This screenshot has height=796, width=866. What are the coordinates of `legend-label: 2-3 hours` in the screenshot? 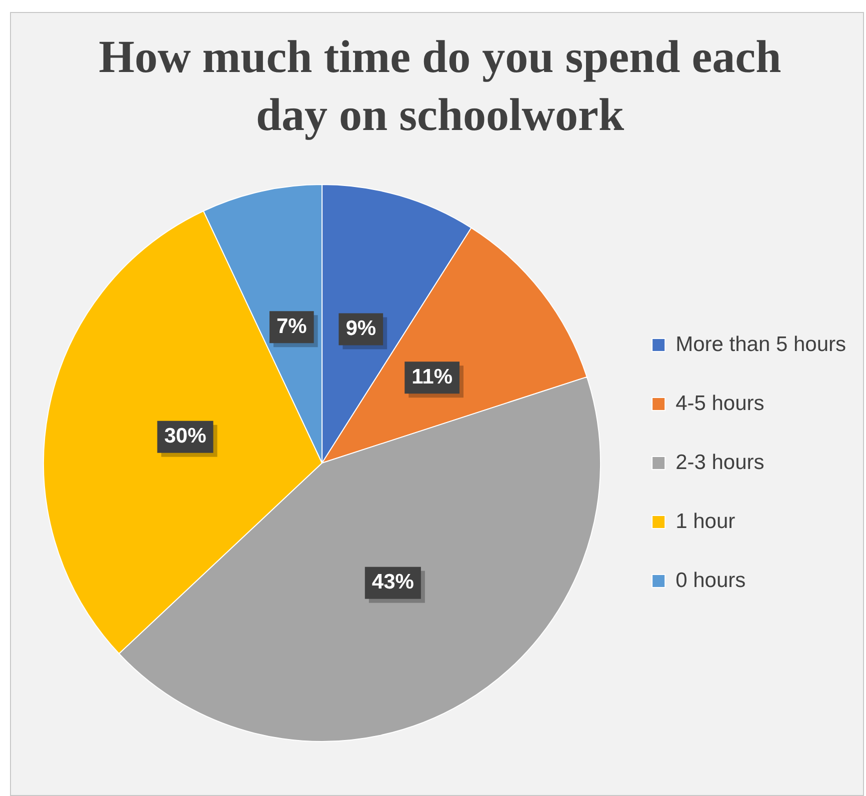 It's located at (720, 462).